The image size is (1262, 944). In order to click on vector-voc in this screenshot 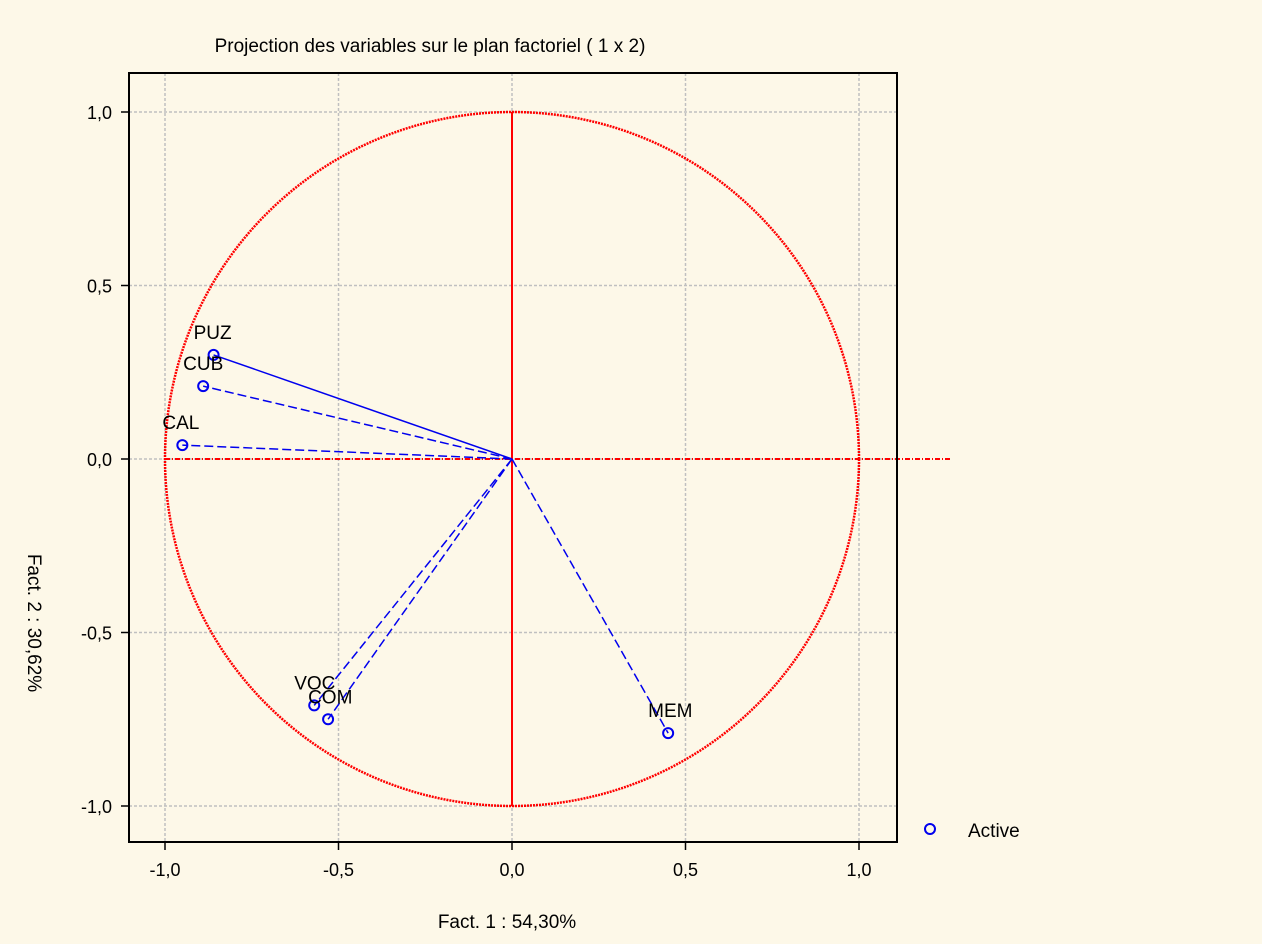, I will do `click(413, 582)`.